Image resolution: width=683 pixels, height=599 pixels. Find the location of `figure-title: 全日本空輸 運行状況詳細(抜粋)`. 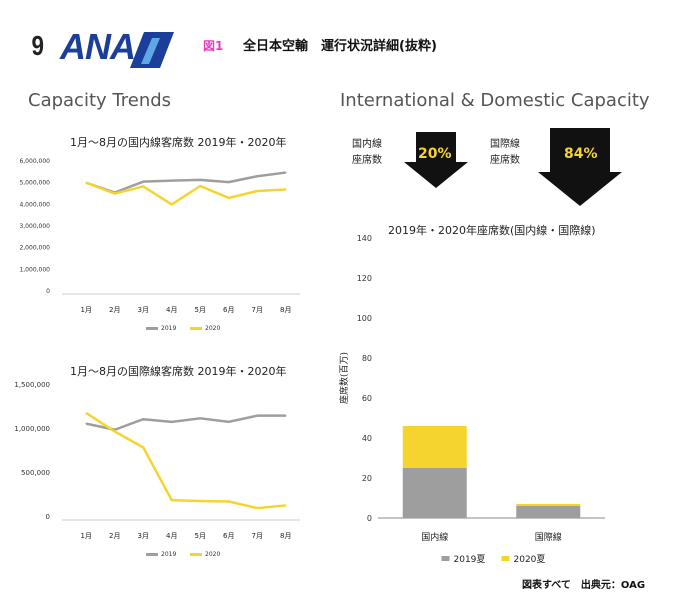

figure-title: 全日本空輸 運行状況詳細(抜粋) is located at coordinates (340, 46).